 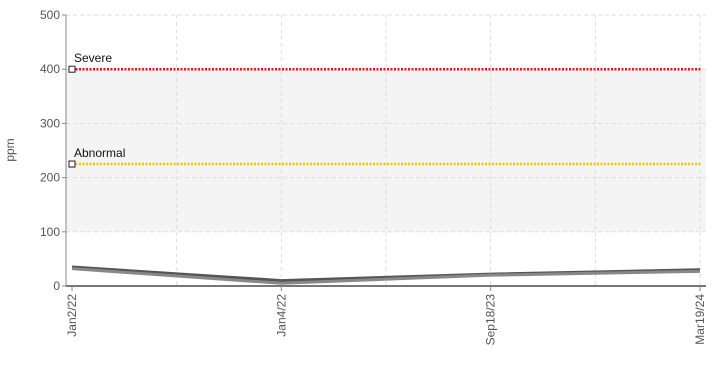 I want to click on y-tick-label: 500, so click(x=50, y=15).